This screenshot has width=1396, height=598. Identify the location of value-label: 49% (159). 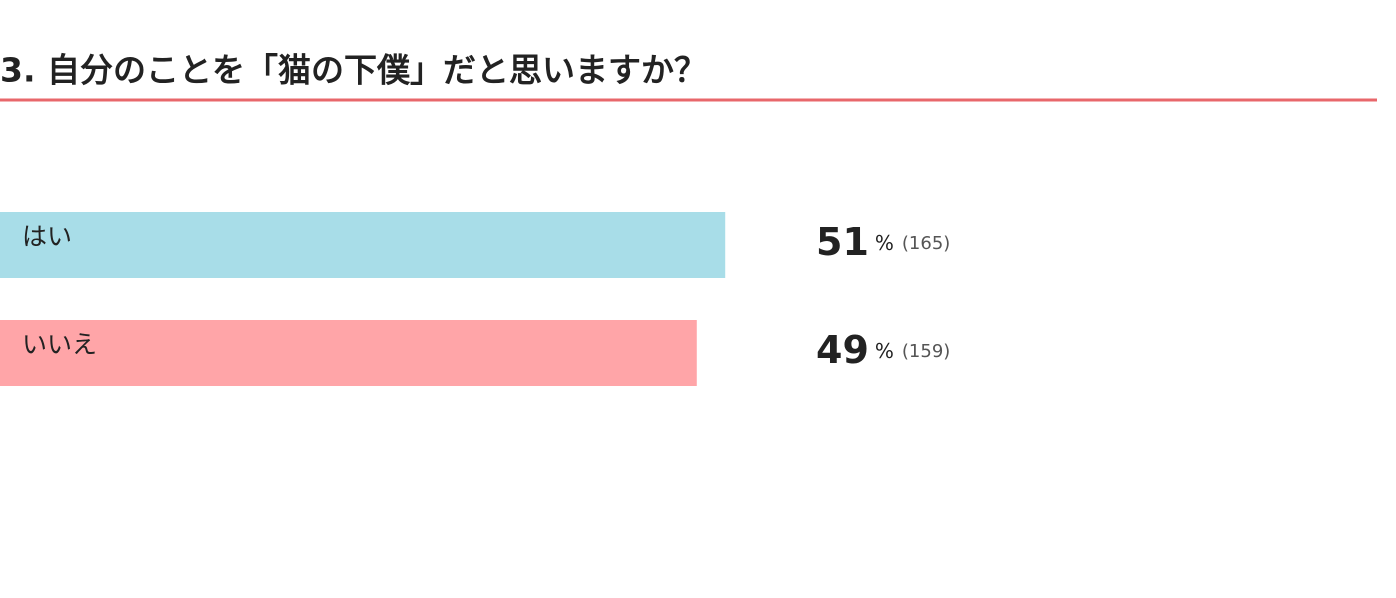
(883, 350).